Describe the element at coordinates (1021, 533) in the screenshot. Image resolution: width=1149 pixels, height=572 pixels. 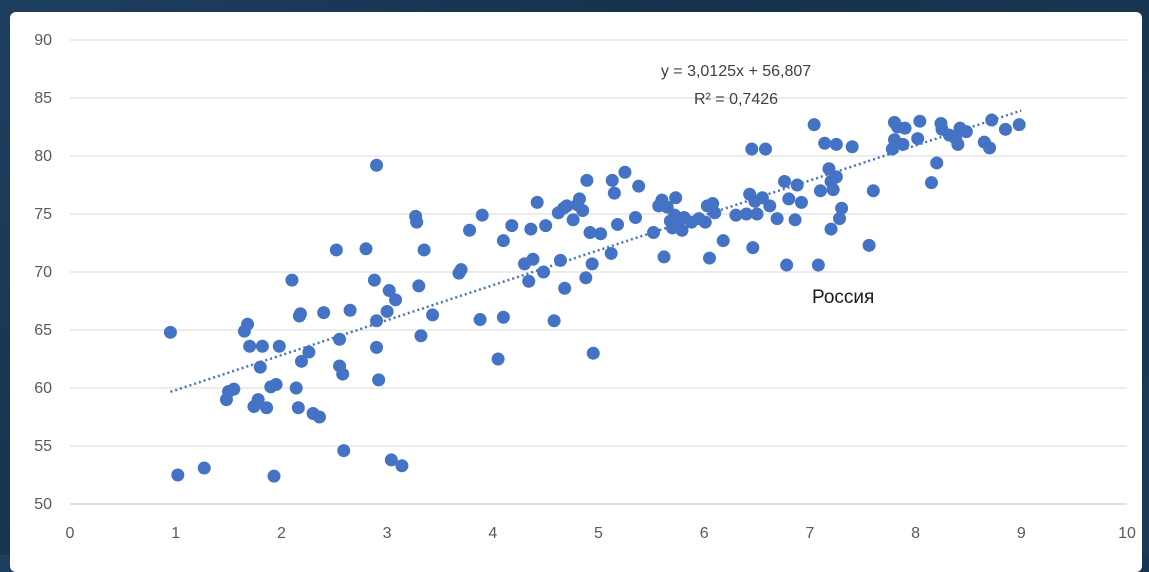
I see `x-tick-label: 9` at that location.